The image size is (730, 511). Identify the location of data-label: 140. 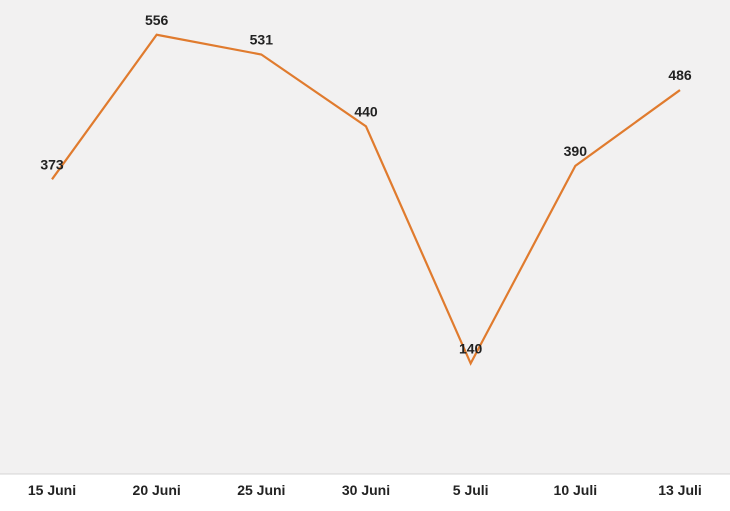
(471, 348).